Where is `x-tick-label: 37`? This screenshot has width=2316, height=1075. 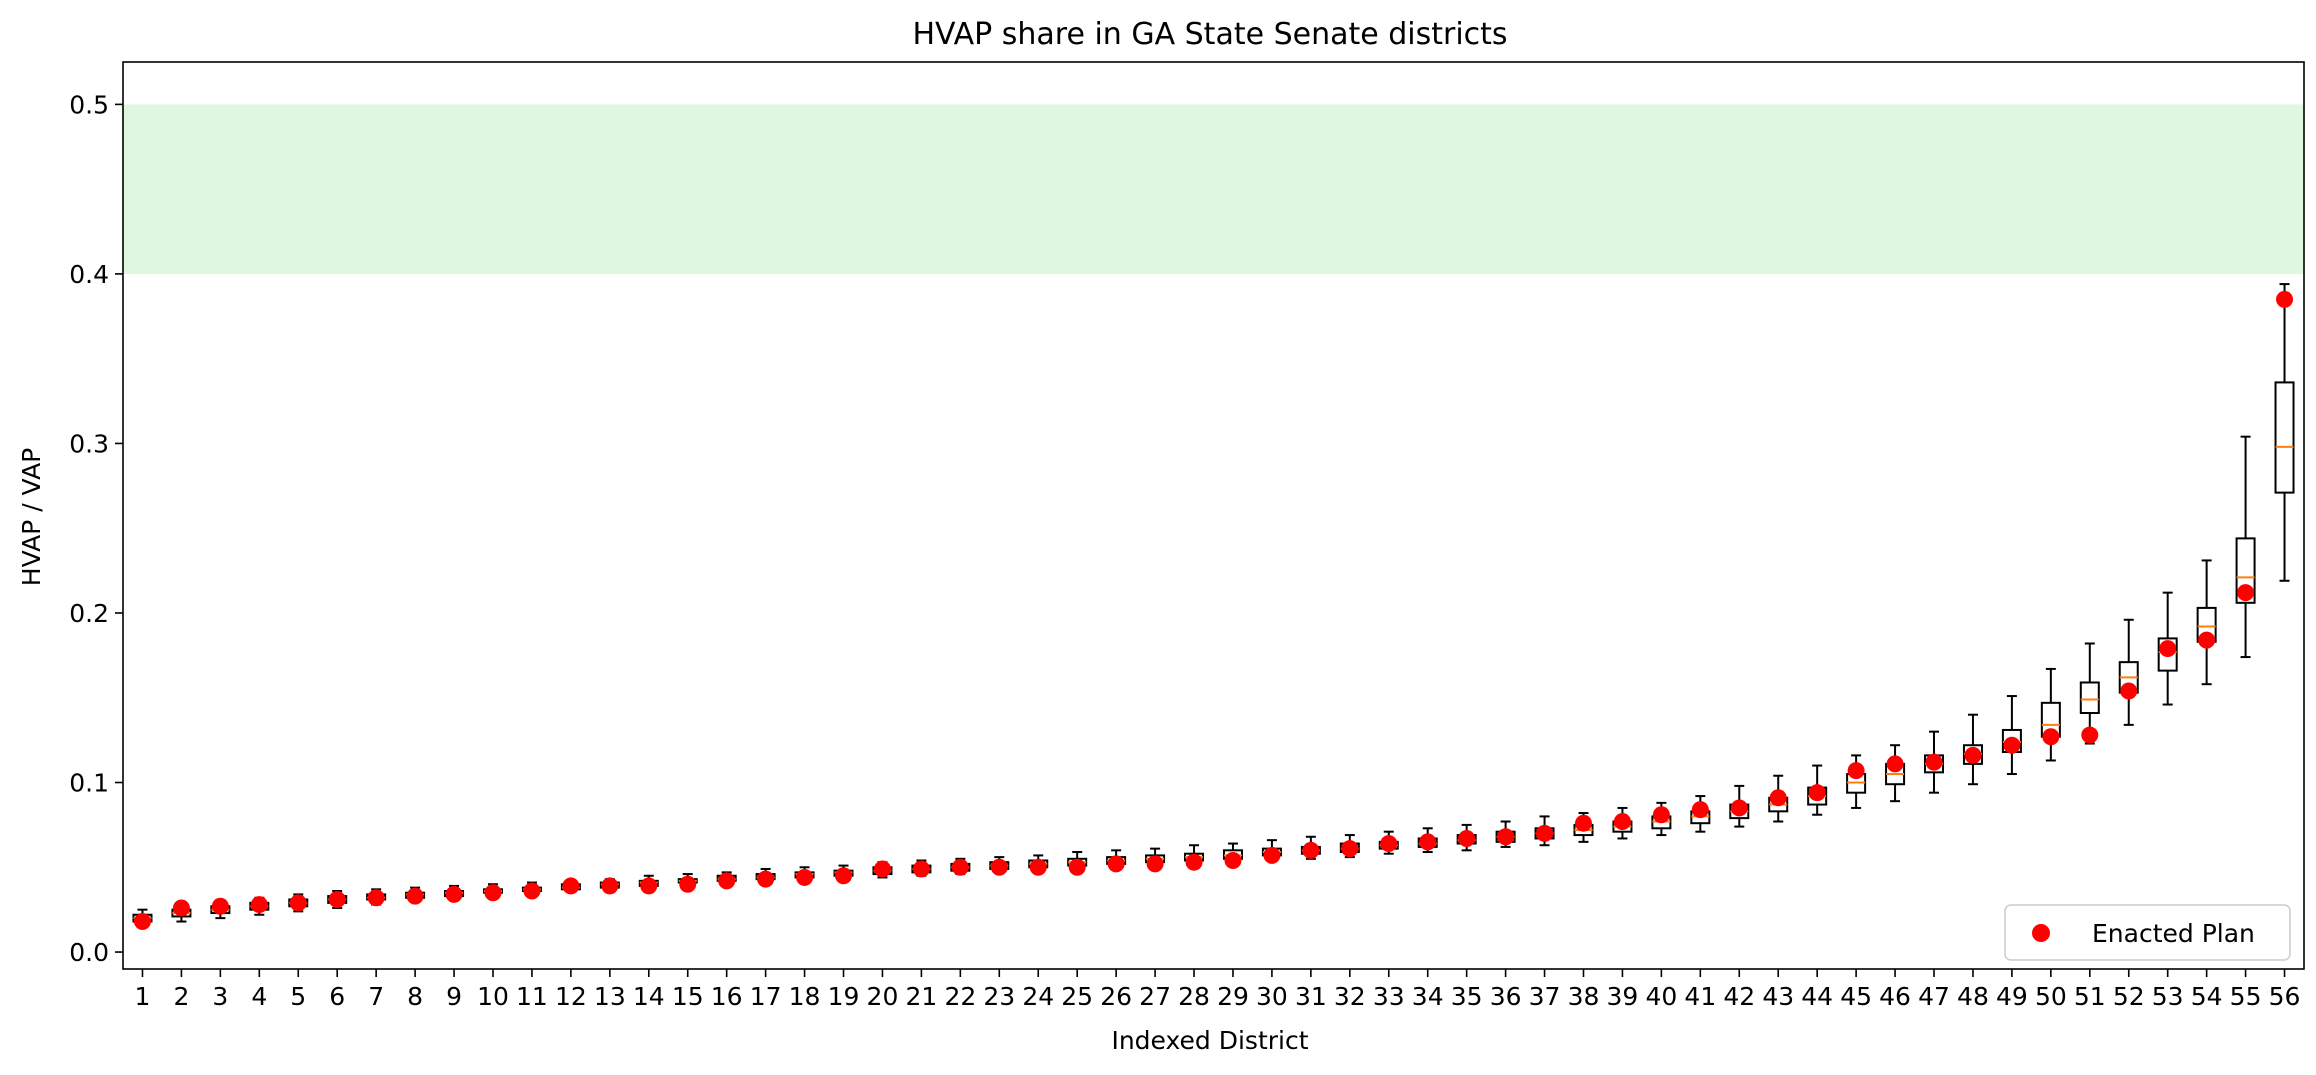
x-tick-label: 37 is located at coordinates (1545, 996).